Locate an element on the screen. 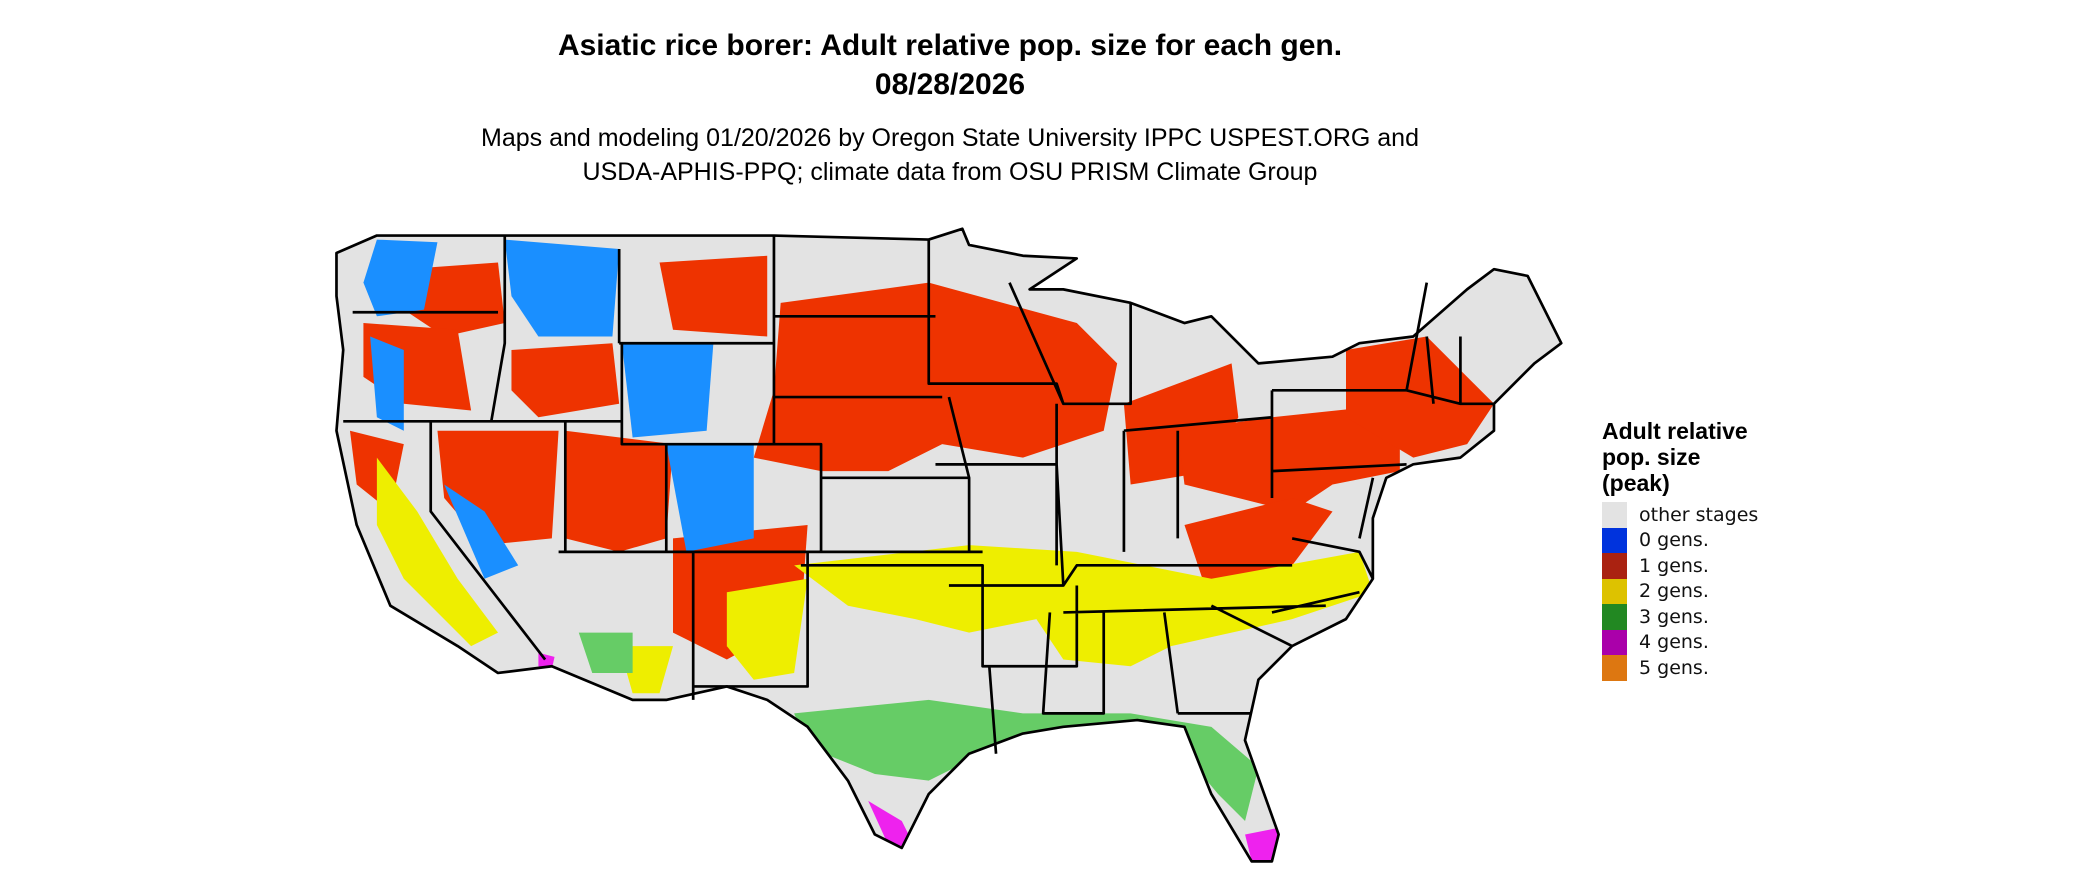 Image resolution: width=2100 pixels, height=892 pixels. legend-label: 0 gens. is located at coordinates (1674, 540).